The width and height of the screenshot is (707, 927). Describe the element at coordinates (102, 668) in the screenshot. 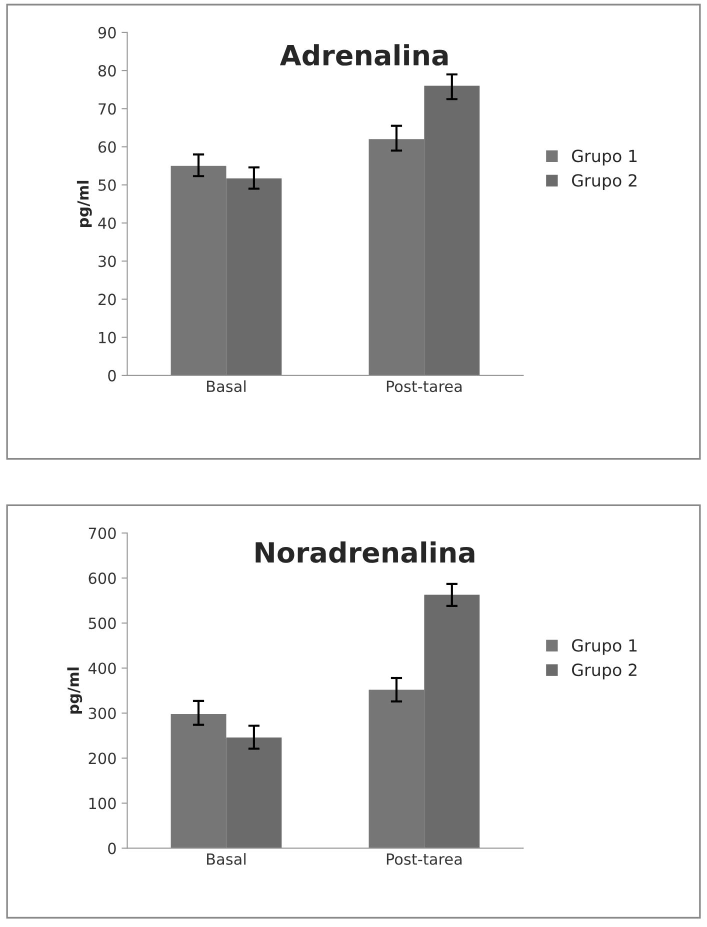

I see `y-tick-label: 400` at that location.